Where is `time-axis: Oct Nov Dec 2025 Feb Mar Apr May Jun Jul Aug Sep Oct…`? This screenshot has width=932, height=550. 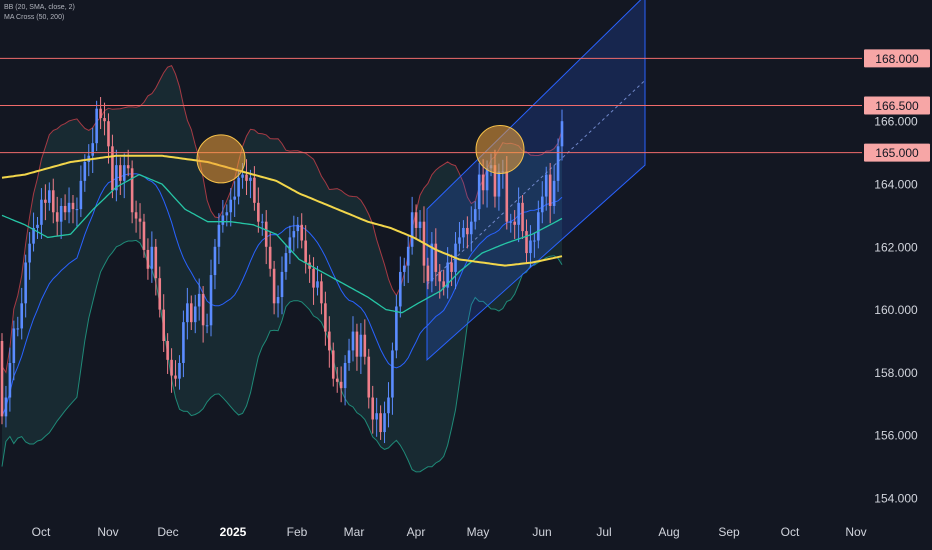
time-axis: Oct Nov Dec 2025 Feb Mar Apr May Jun Jul Aug Sep Oct… is located at coordinates (449, 532).